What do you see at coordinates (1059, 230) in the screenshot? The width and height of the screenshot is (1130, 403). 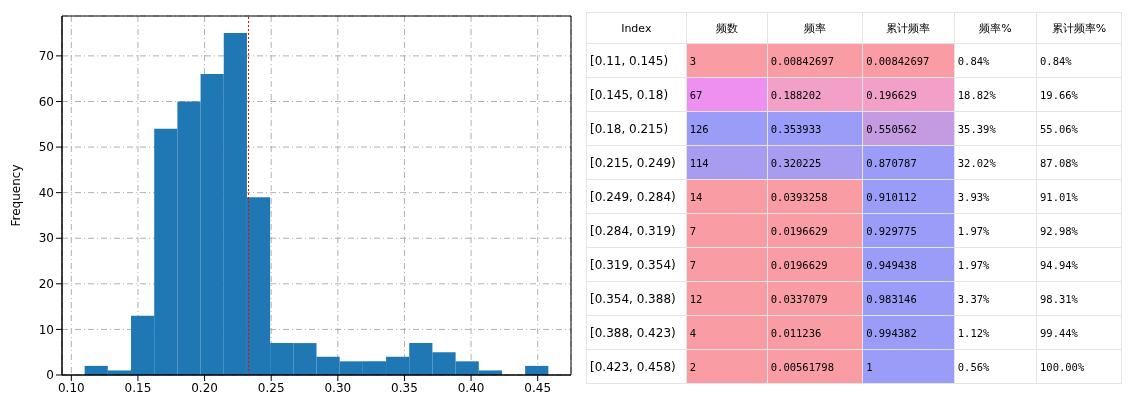 I see `text: 92.98%` at bounding box center [1059, 230].